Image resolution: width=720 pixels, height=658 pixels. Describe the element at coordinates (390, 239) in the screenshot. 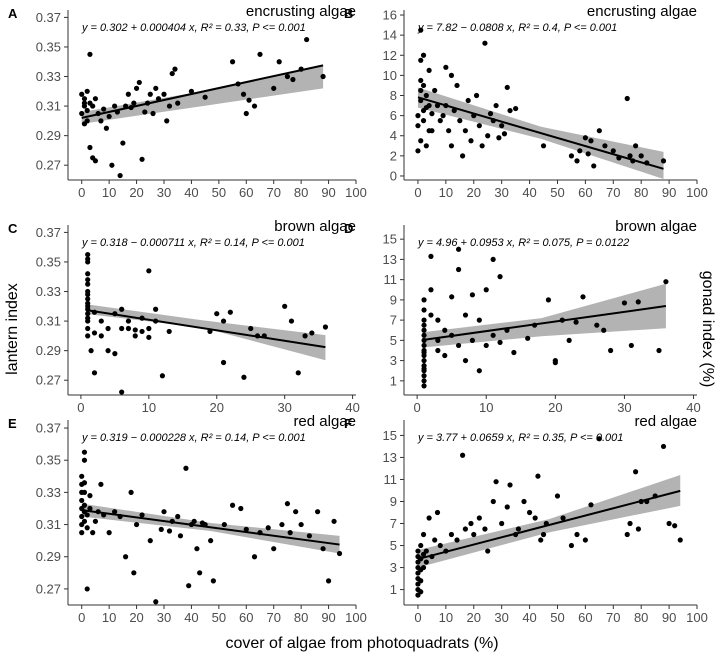

I see `y-tick-label: 15` at that location.